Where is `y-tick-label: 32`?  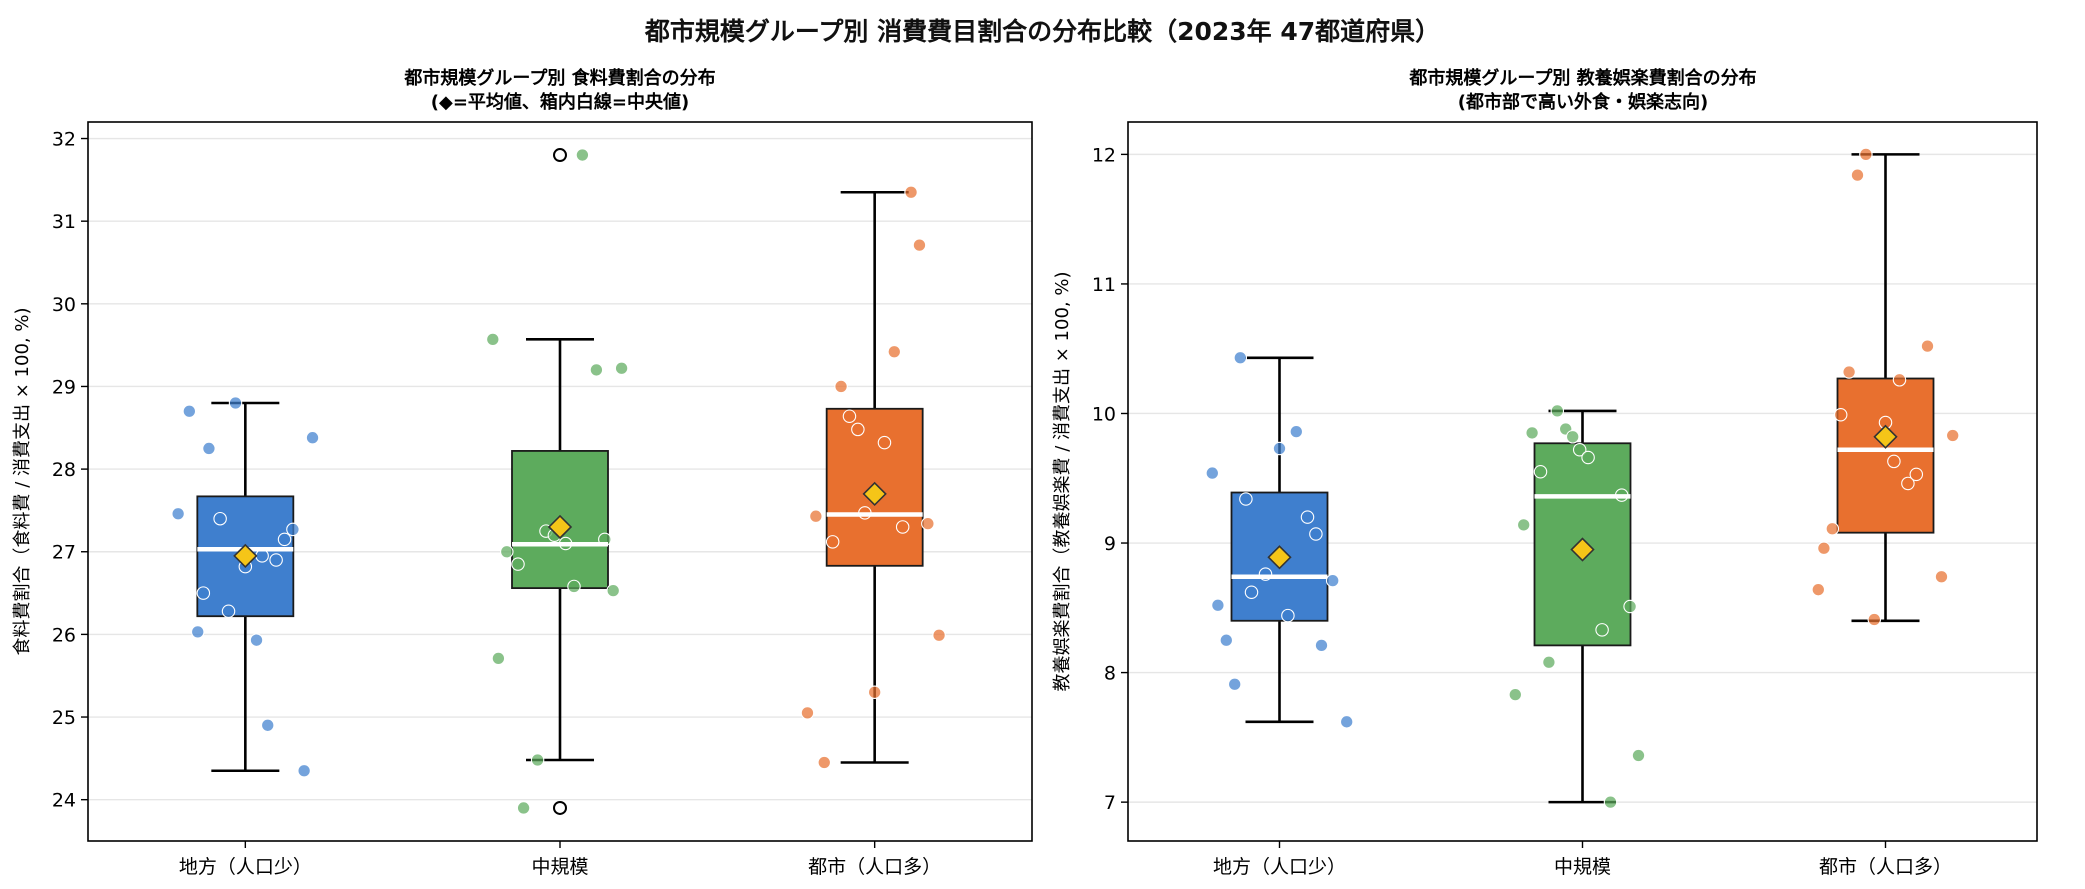
y-tick-label: 32 is located at coordinates (64, 140).